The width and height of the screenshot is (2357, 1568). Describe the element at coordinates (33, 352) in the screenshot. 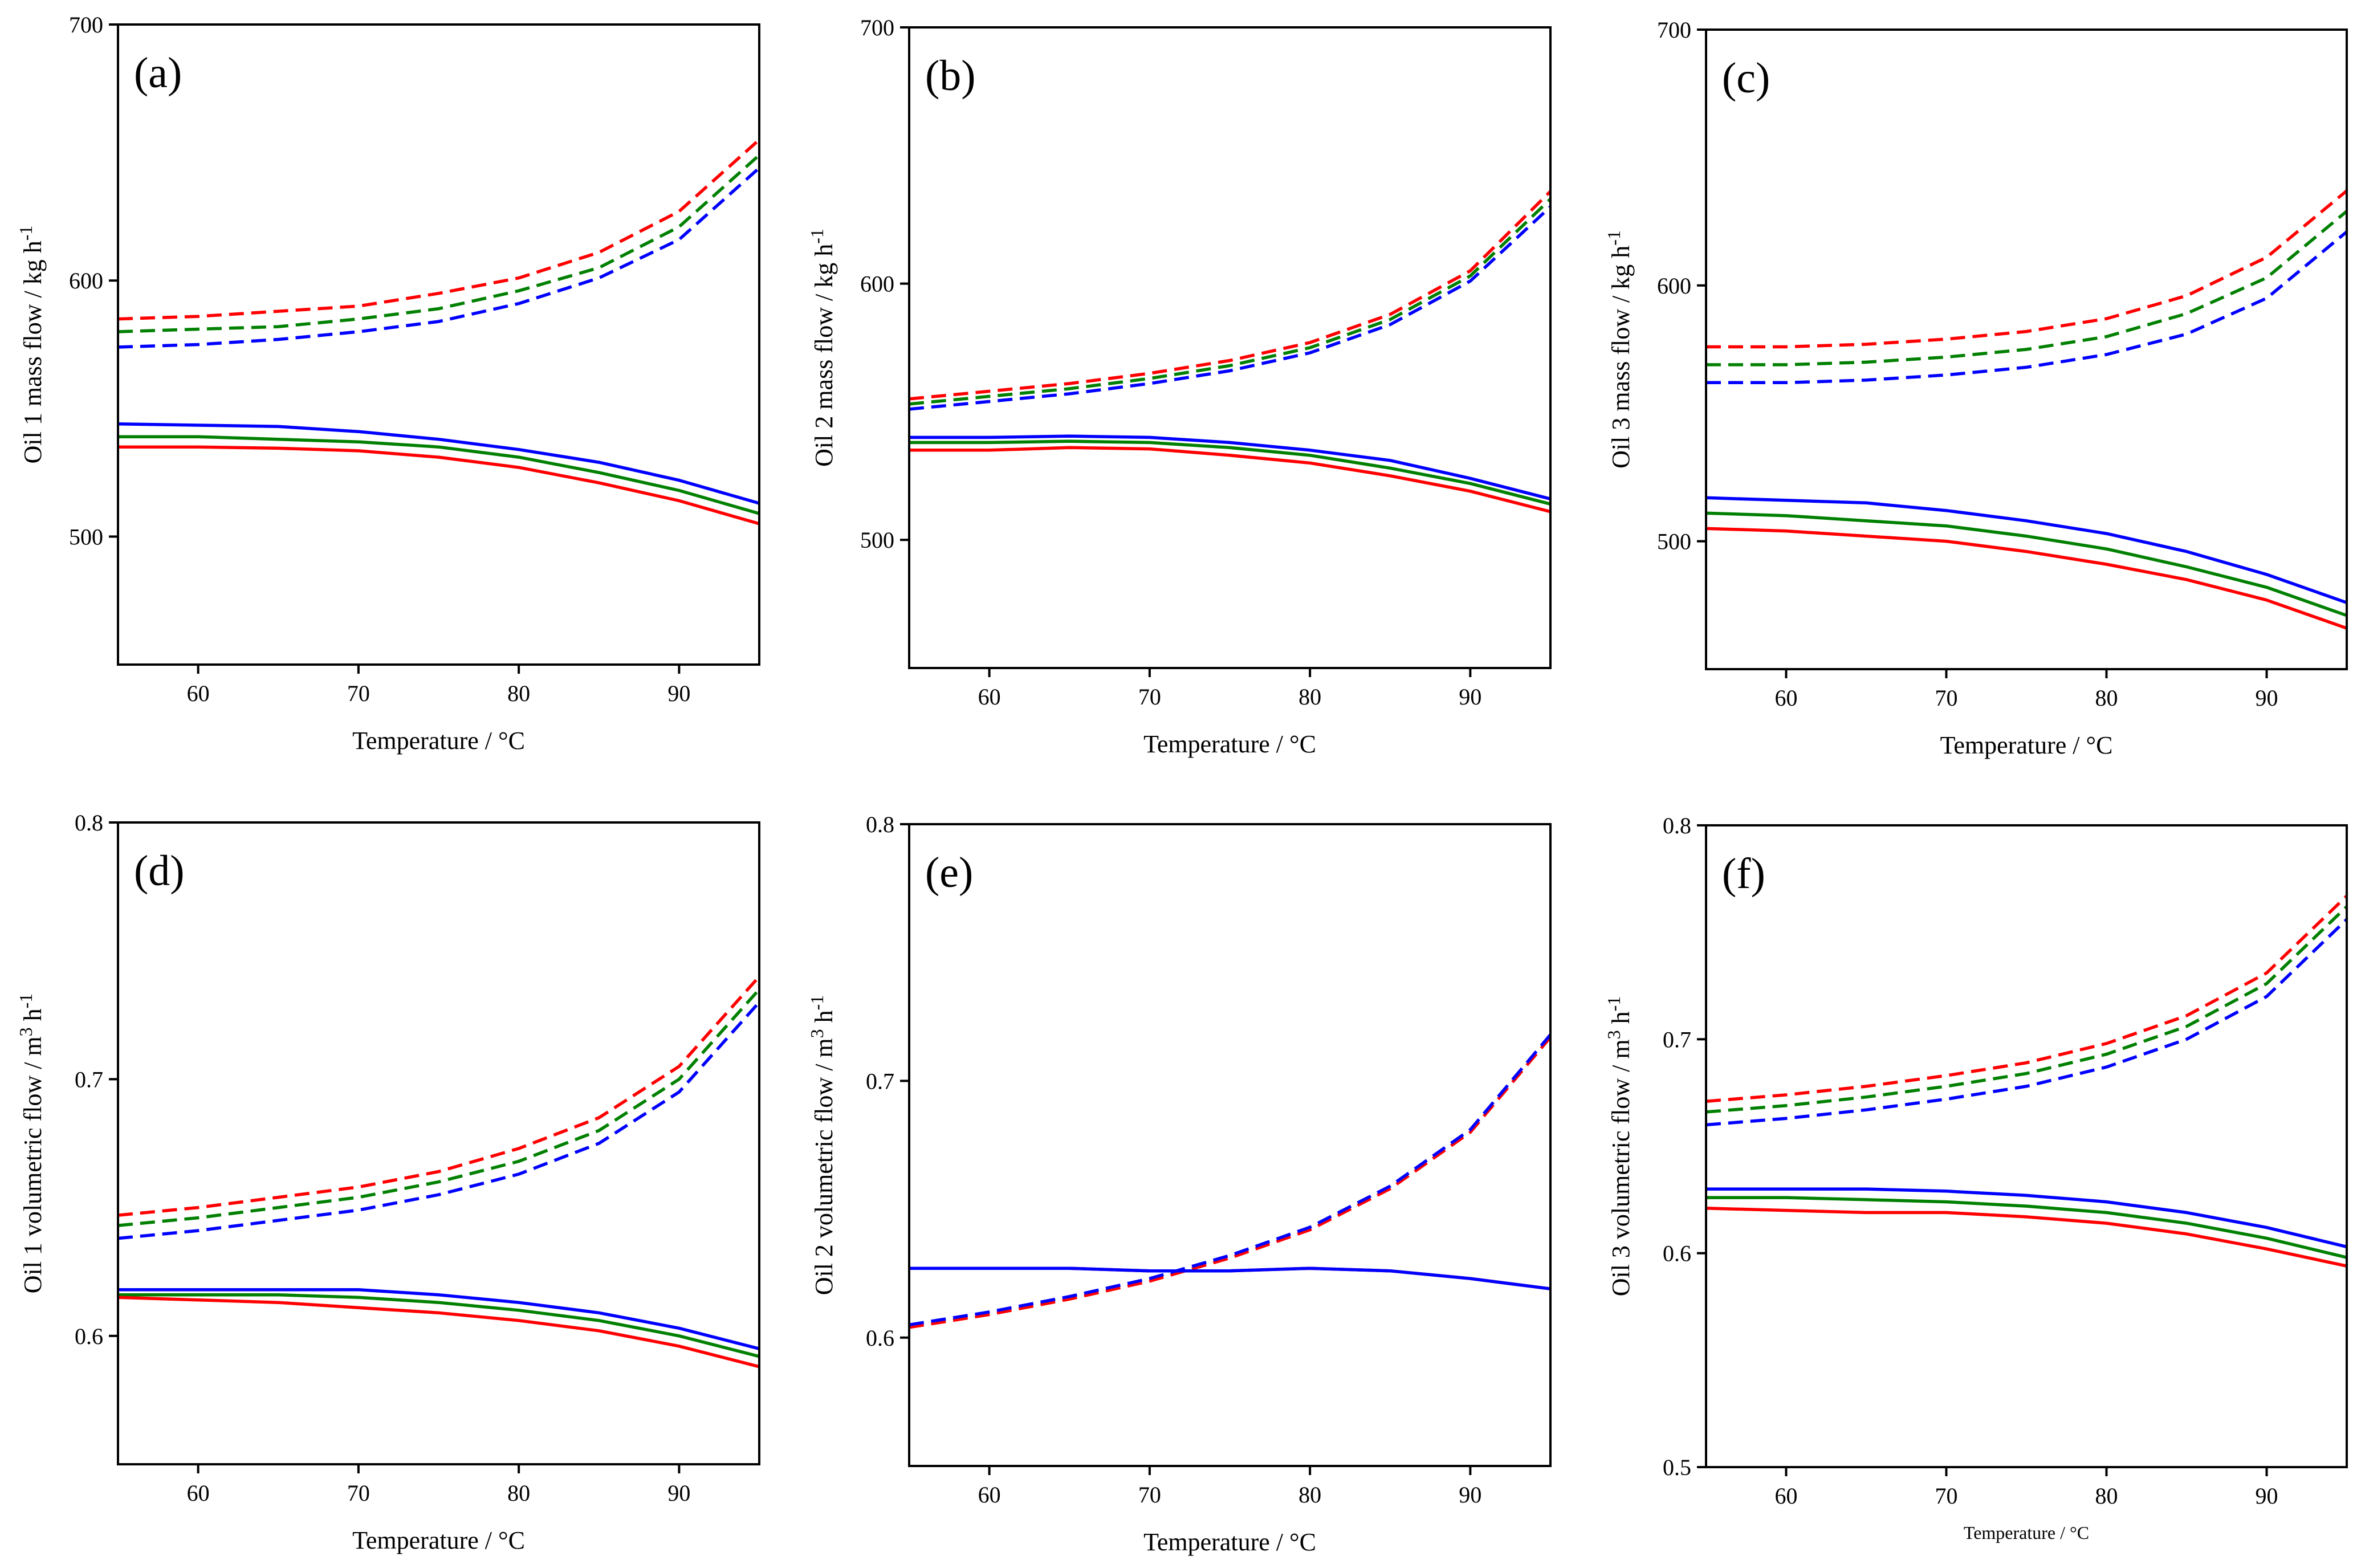

I see `y-axis-title-text: Oil 1 mass flow / kg h` at that location.